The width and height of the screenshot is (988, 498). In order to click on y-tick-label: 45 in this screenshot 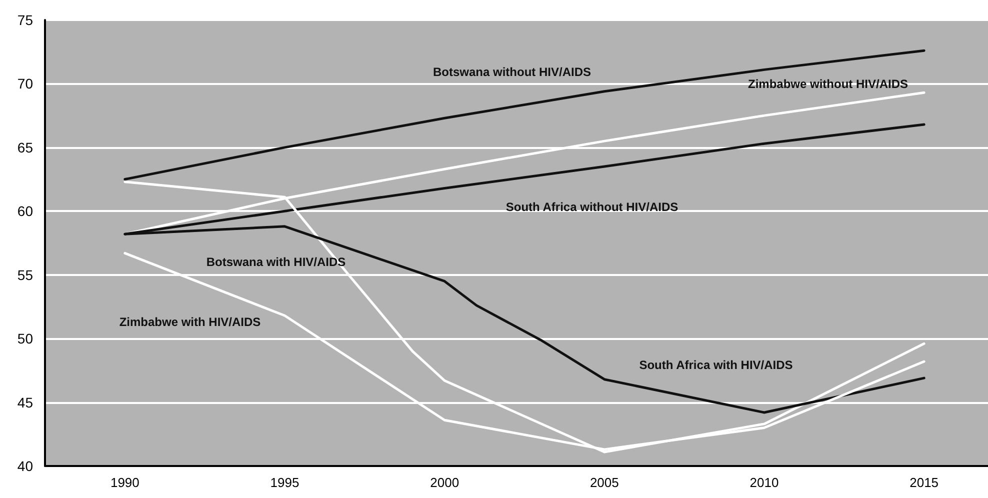, I will do `click(25, 402)`.